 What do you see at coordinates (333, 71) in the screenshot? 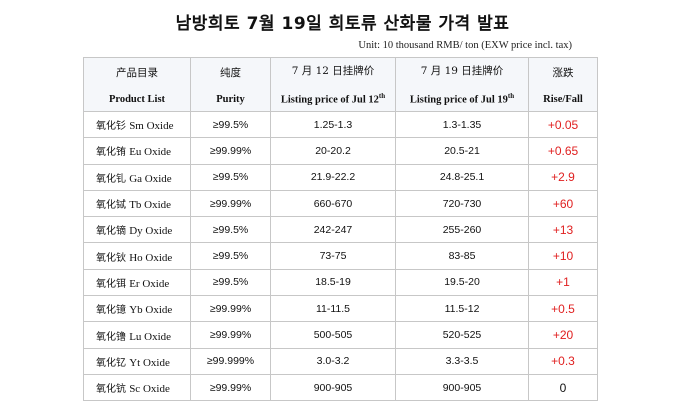
I see `header-cn: 7 月 12 日挂牌价` at bounding box center [333, 71].